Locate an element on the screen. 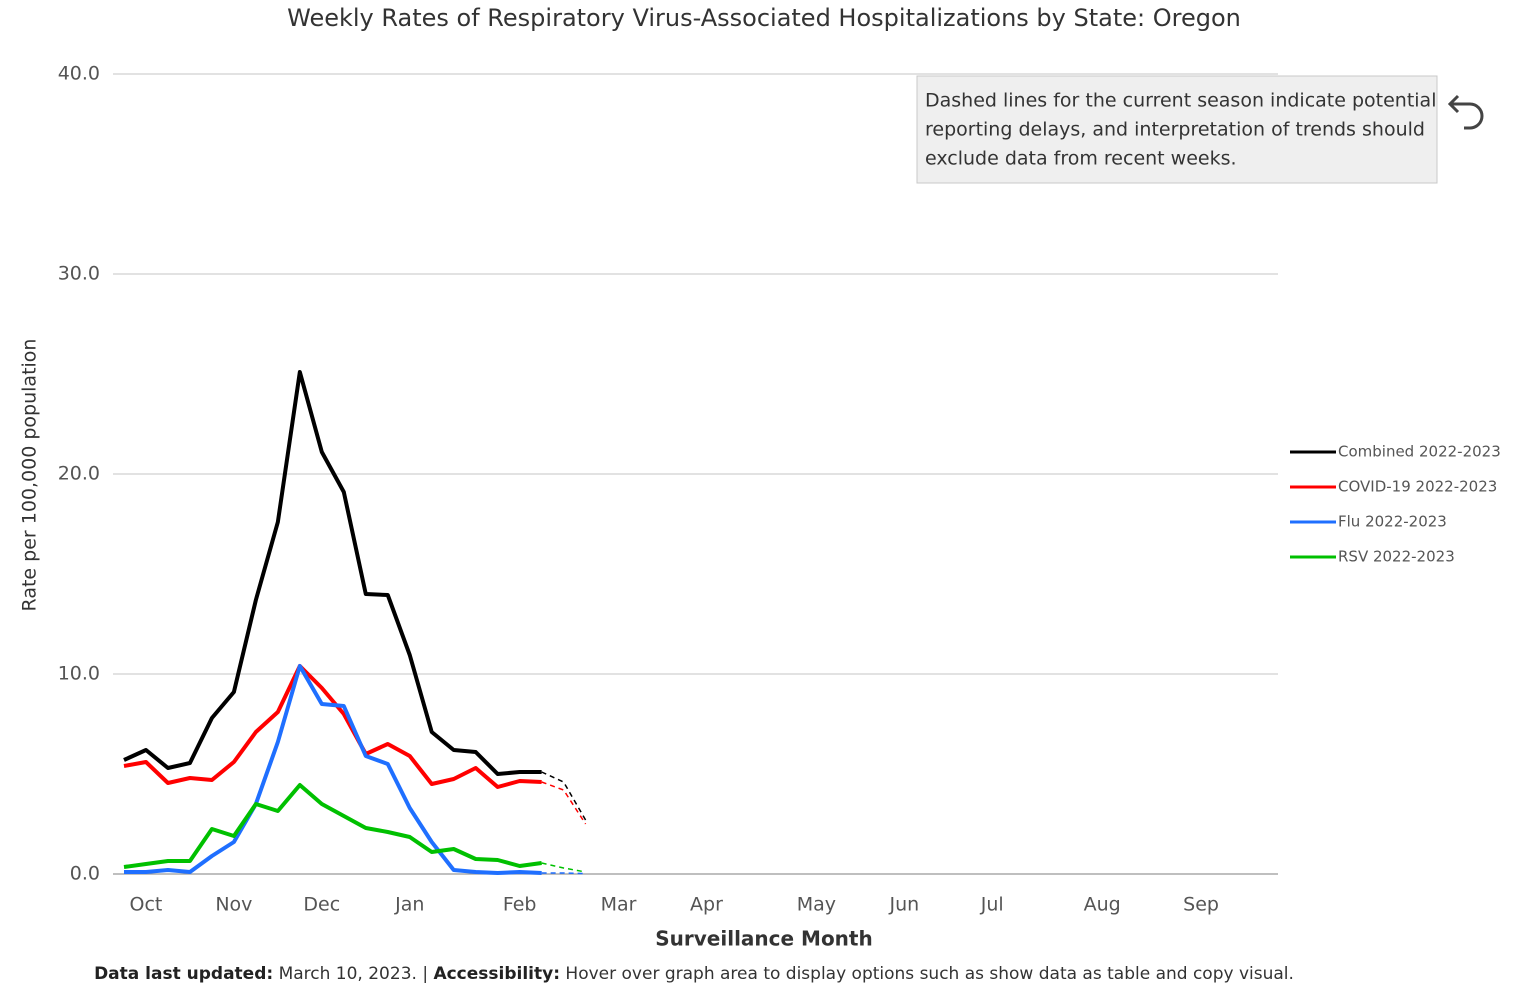 The image size is (1525, 987). y-tick-label: 30.0 is located at coordinates (79, 274).